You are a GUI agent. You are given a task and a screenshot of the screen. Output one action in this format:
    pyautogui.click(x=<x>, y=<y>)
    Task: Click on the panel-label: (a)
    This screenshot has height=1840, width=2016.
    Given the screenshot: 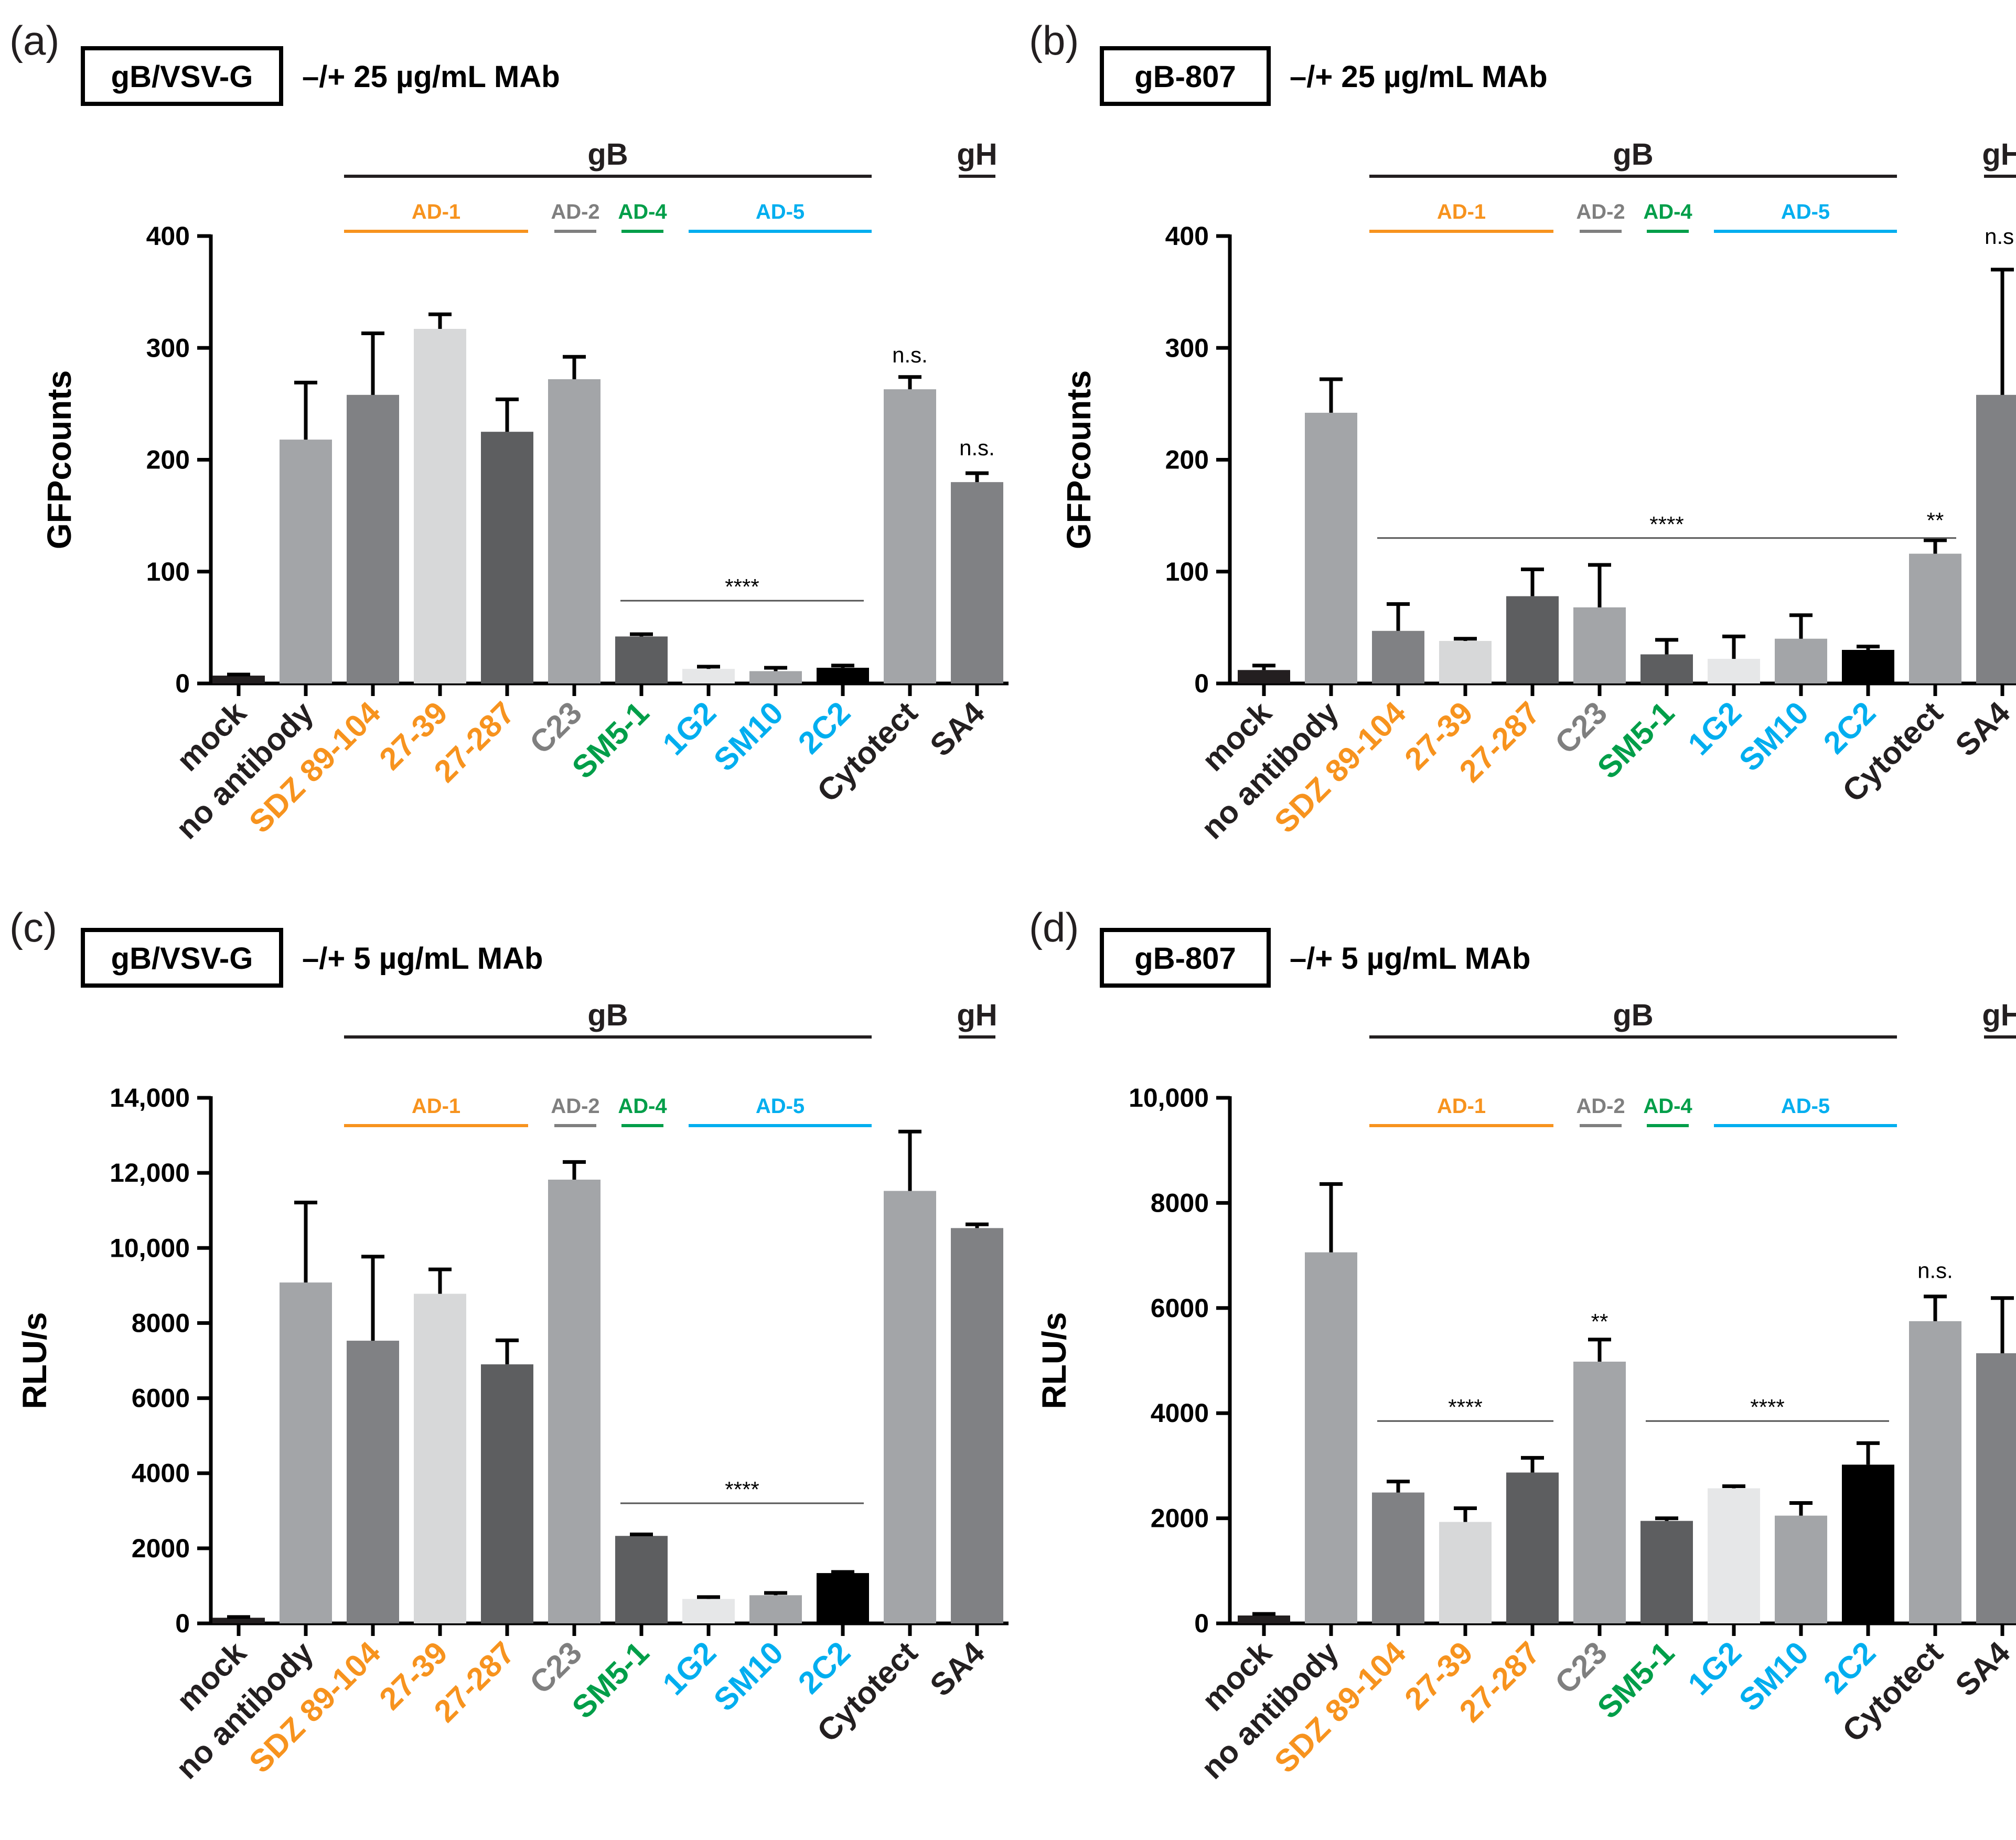 What is the action you would take?
    pyautogui.click(x=34, y=40)
    